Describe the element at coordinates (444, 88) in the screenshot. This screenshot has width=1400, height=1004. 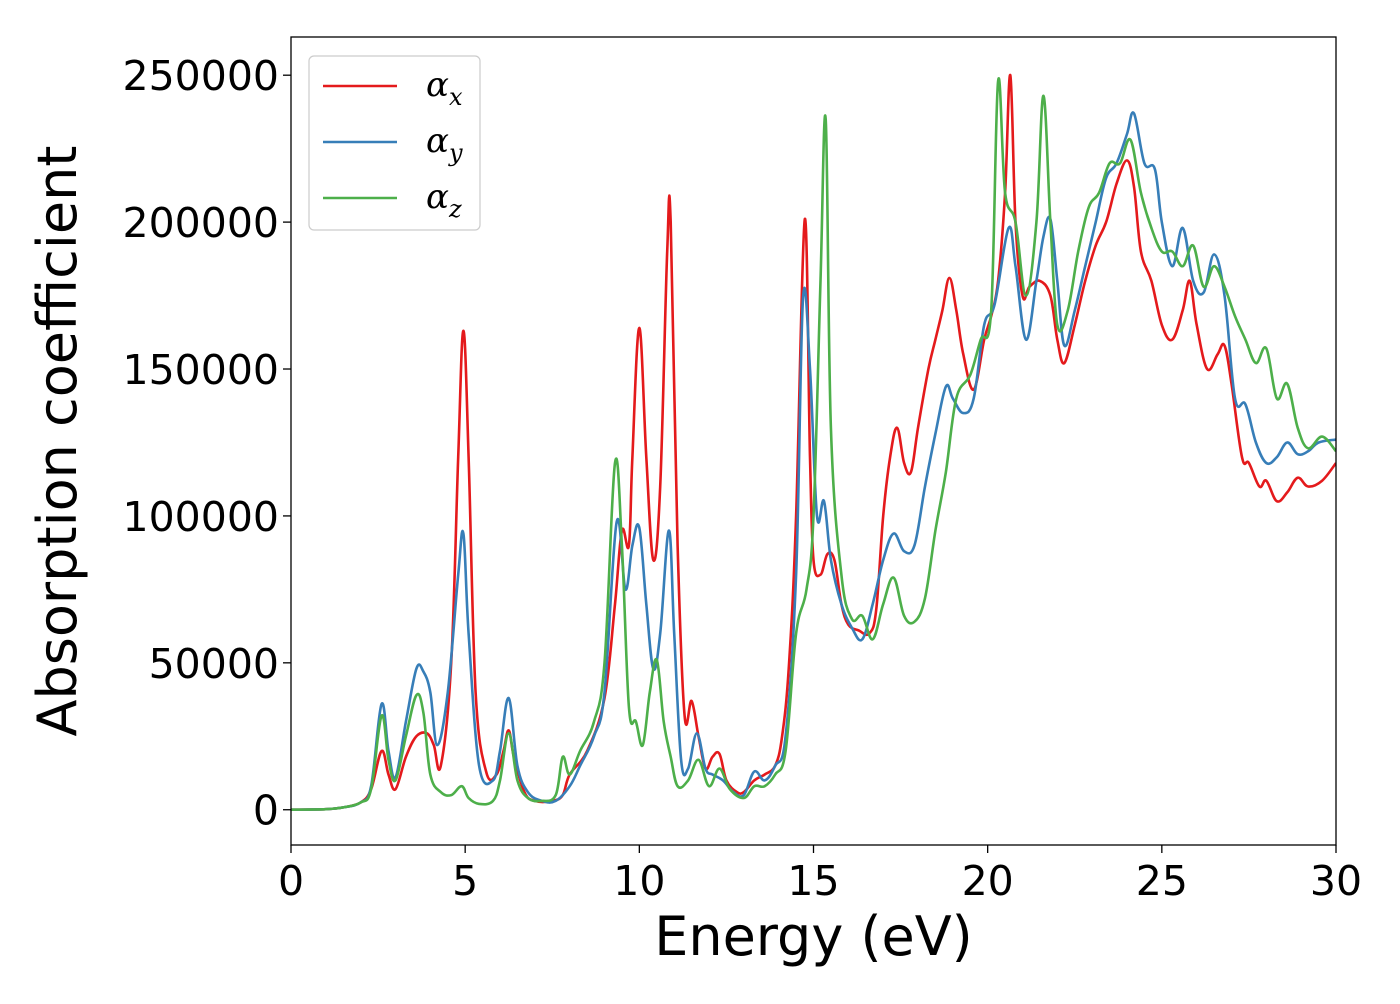
I see `legend-label-alpha-x: αx` at that location.